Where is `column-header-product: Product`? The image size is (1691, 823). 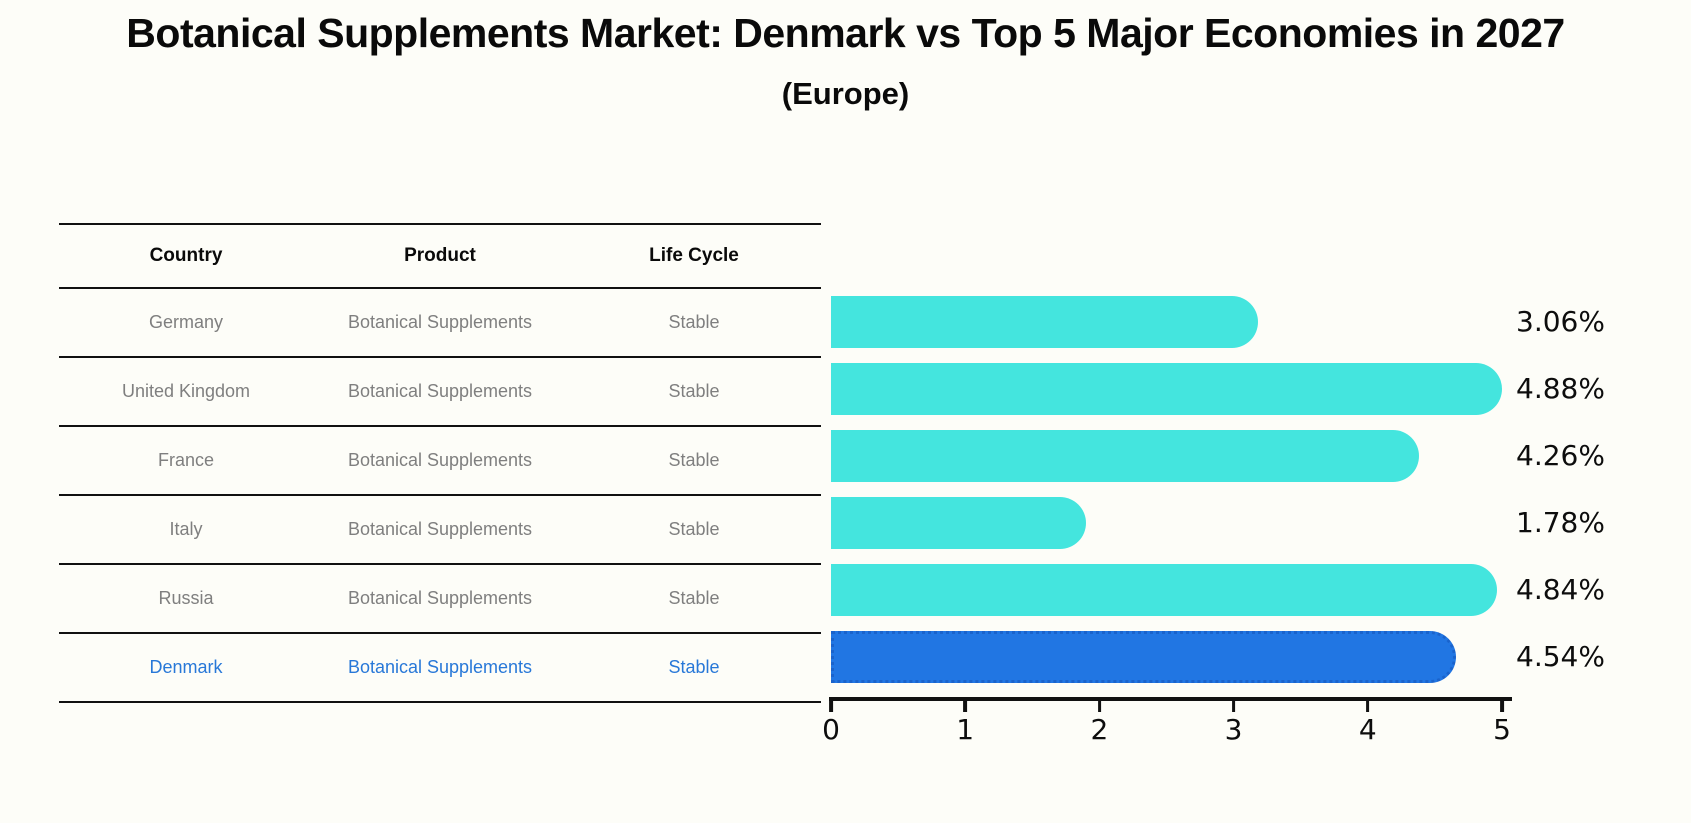
column-header-product: Product is located at coordinates (440, 255).